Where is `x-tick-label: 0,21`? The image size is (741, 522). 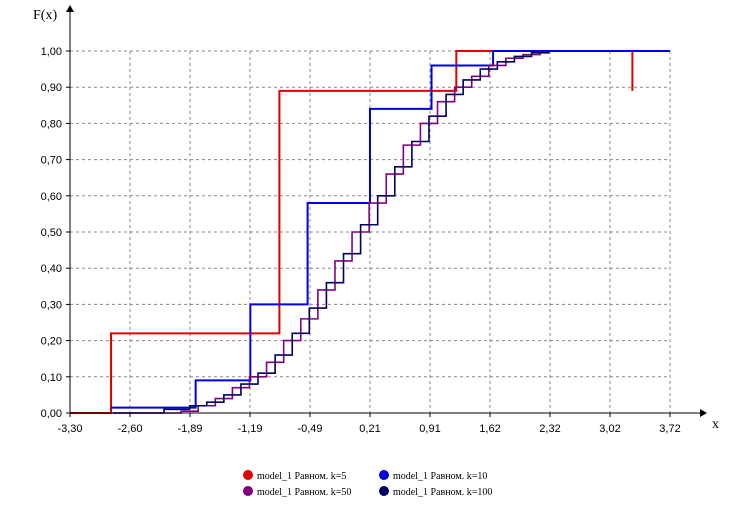
x-tick-label: 0,21 is located at coordinates (369, 429).